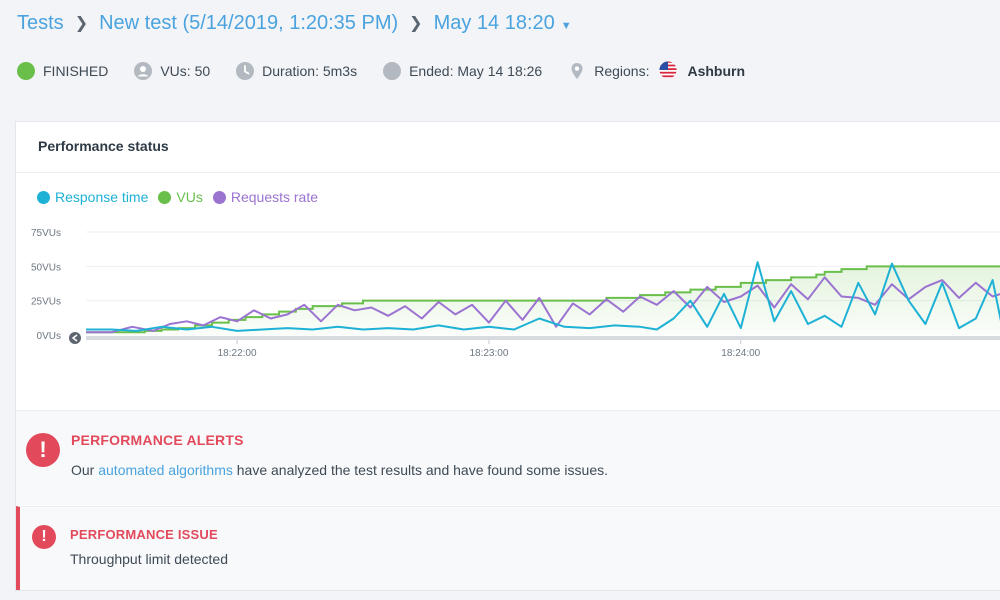 The width and height of the screenshot is (1000, 600). I want to click on duration-label: Duration: 5m3s, so click(310, 71).